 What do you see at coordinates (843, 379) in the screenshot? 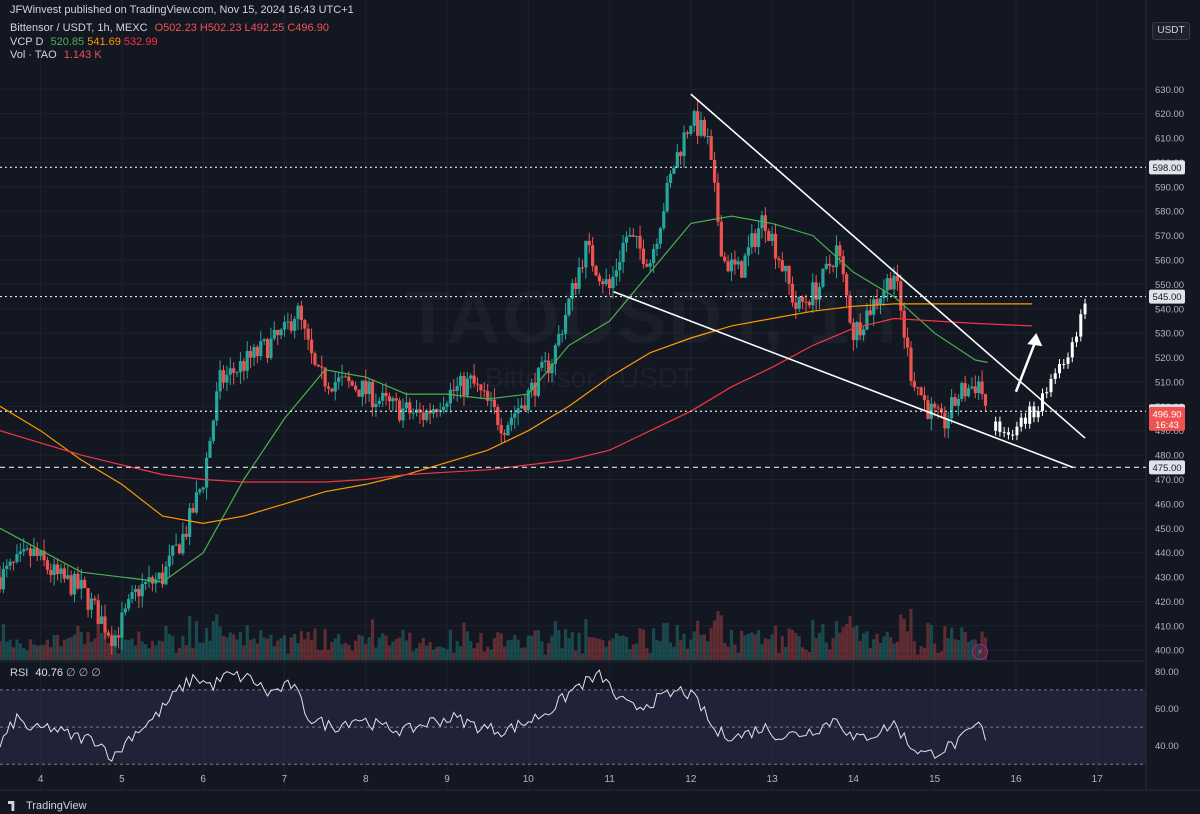
I see `trendline` at bounding box center [843, 379].